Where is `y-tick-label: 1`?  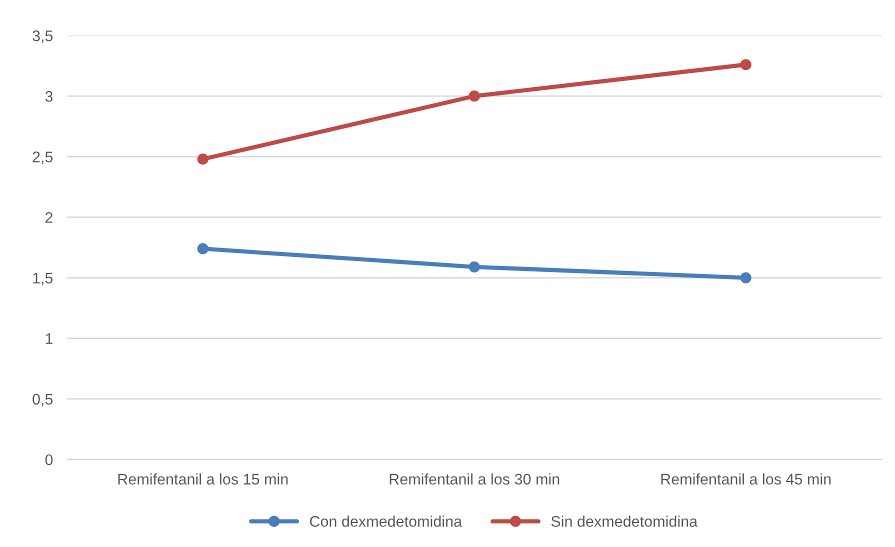 y-tick-label: 1 is located at coordinates (49, 338).